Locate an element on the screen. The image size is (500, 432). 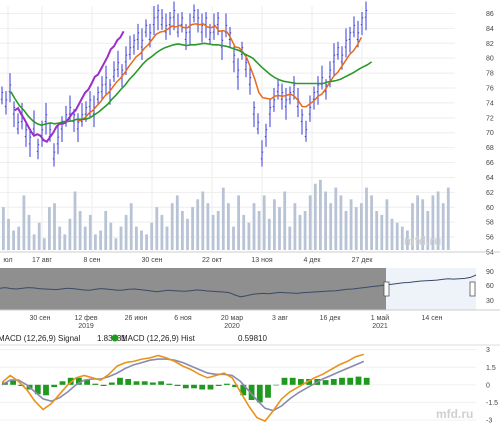
macd-signal-line is located at coordinates (183, 385).